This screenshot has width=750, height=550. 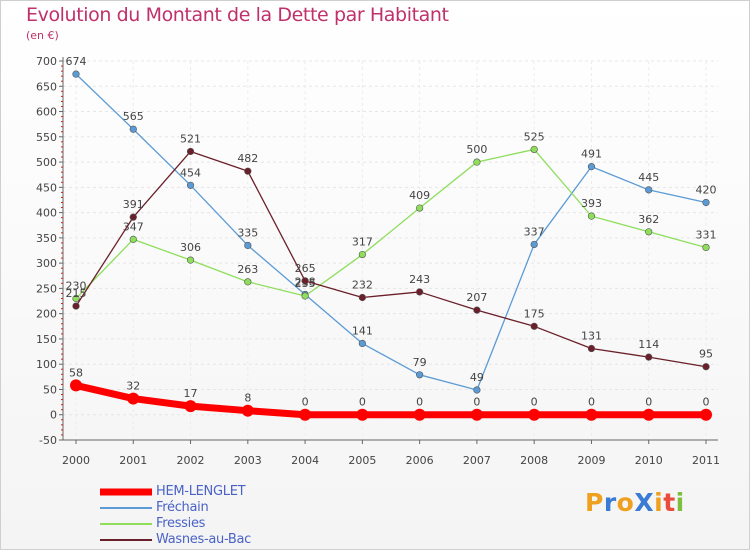 What do you see at coordinates (53, 415) in the screenshot?
I see `y-tick-label: 0` at bounding box center [53, 415].